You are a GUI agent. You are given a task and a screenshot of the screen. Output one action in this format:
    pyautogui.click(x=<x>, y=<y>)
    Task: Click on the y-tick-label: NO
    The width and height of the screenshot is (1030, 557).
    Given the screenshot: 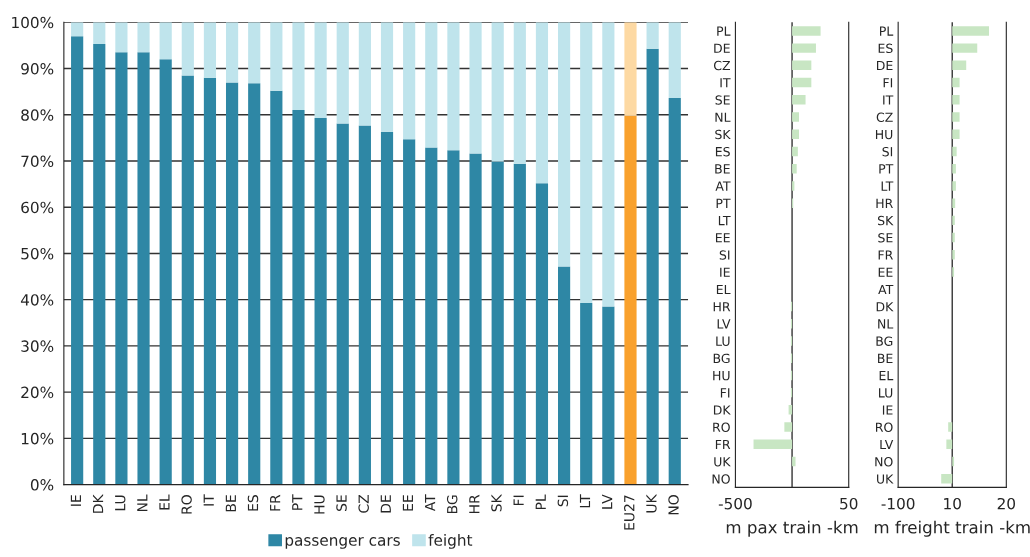 What is the action you would take?
    pyautogui.click(x=721, y=479)
    